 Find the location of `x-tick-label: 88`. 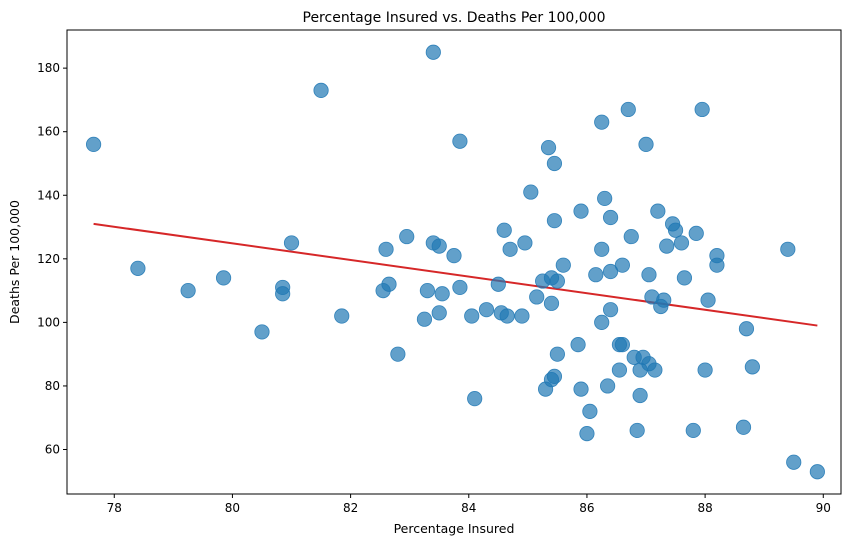

x-tick-label: 88 is located at coordinates (704, 508).